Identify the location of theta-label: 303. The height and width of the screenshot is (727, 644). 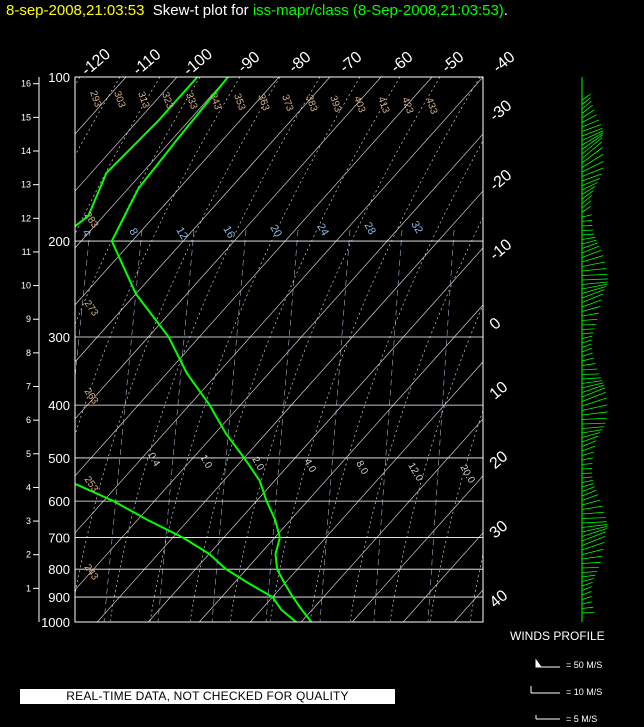
(119, 100).